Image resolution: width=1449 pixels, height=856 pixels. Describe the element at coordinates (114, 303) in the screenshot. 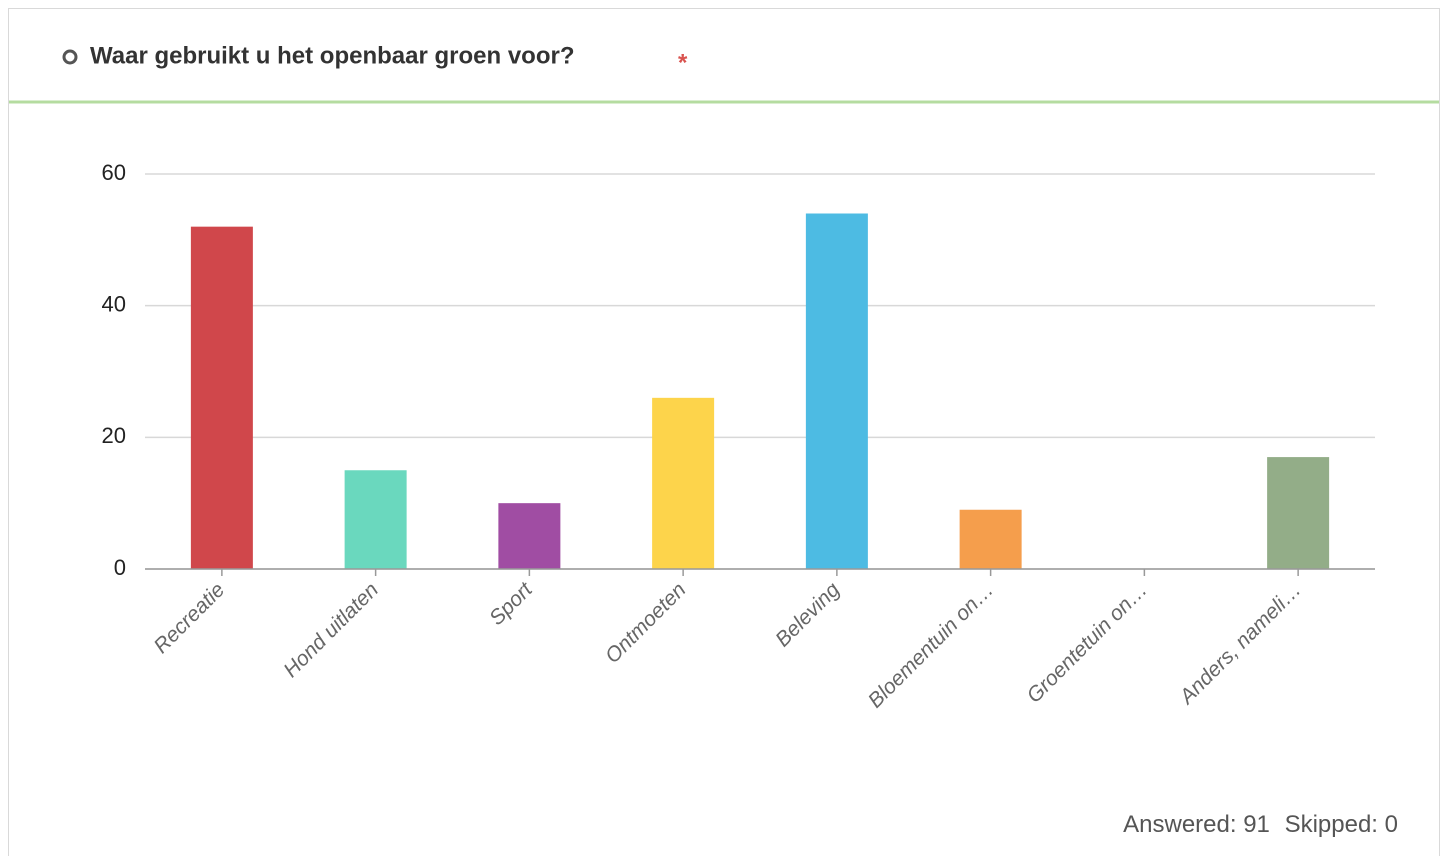

I see `y-tick-label: 40` at that location.